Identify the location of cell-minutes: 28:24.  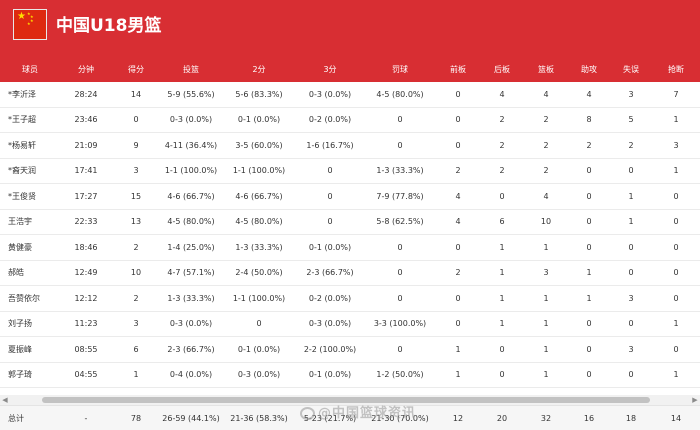
(86, 94).